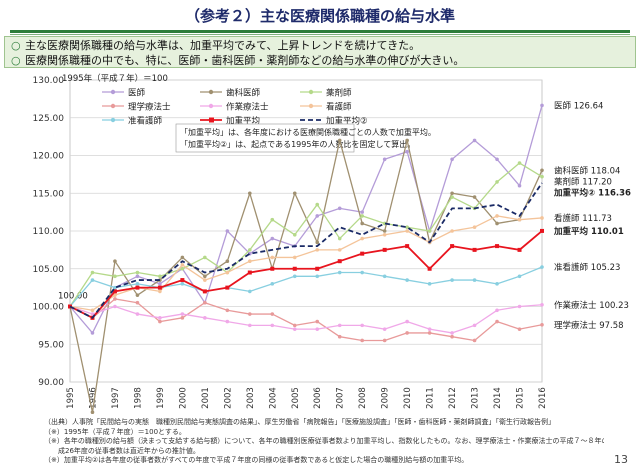 The height and width of the screenshot is (472, 640). What do you see at coordinates (49, 194) in the screenshot?
I see `y-tick-label: 115.00` at bounding box center [49, 194].